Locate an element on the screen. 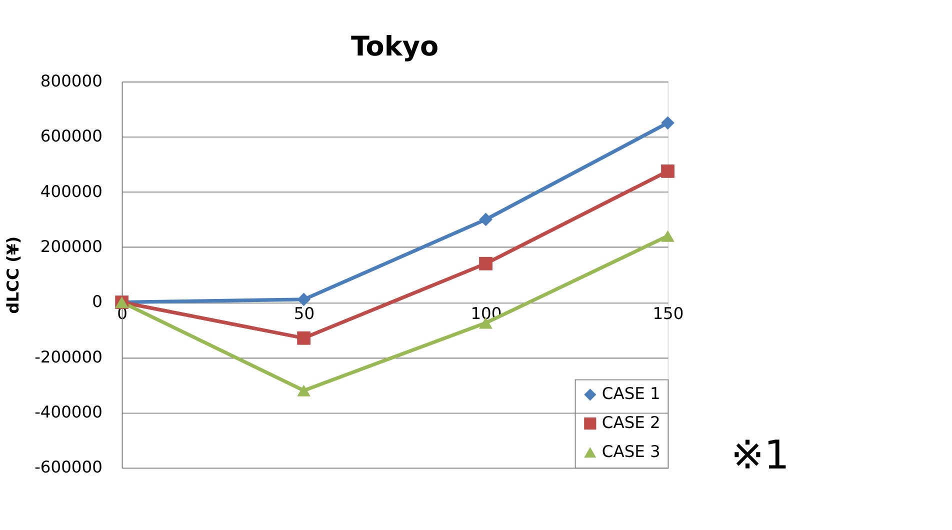 This screenshot has width=952, height=530. chart-title: Tokyo is located at coordinates (394, 46).